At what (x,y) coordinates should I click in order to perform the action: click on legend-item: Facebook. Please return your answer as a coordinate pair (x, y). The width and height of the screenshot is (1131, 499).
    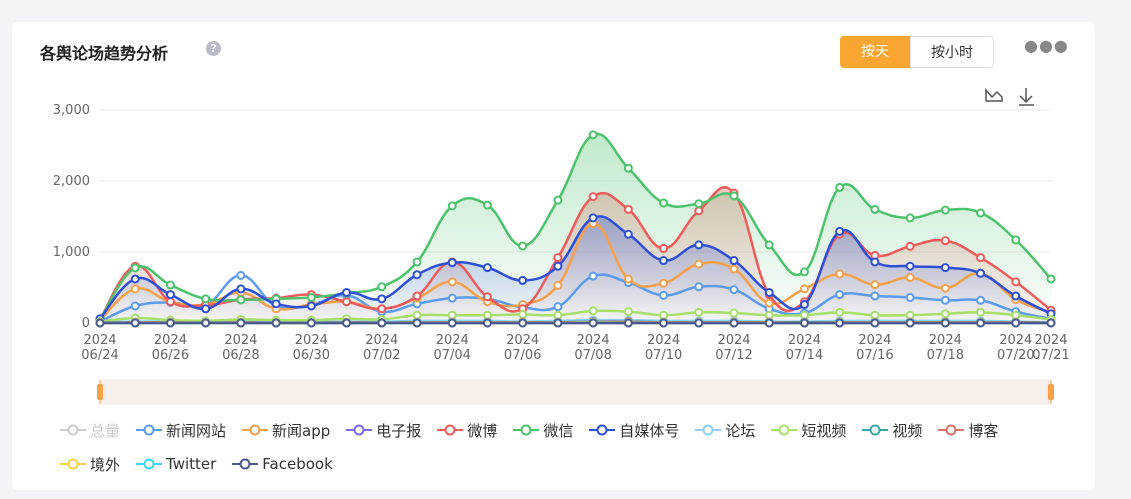
    Looking at the image, I should click on (282, 464).